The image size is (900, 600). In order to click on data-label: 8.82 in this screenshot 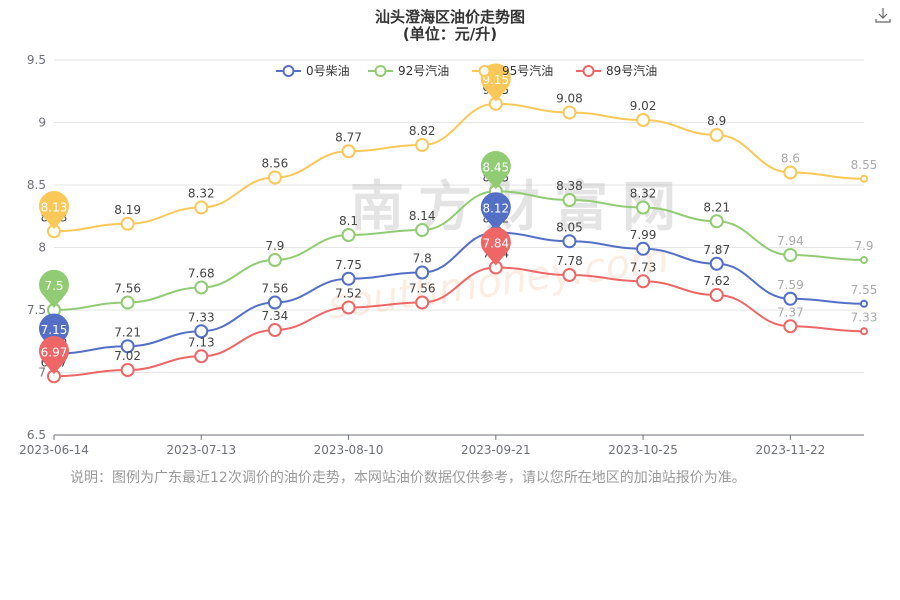, I will do `click(422, 131)`.